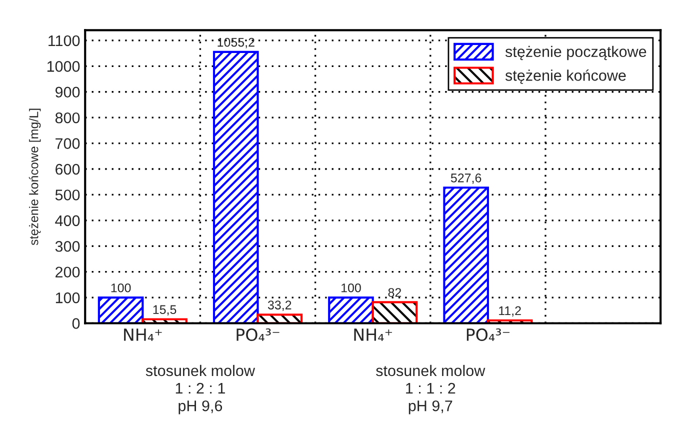  What do you see at coordinates (67, 195) in the screenshot?
I see `y-tick-label: 500` at bounding box center [67, 195].